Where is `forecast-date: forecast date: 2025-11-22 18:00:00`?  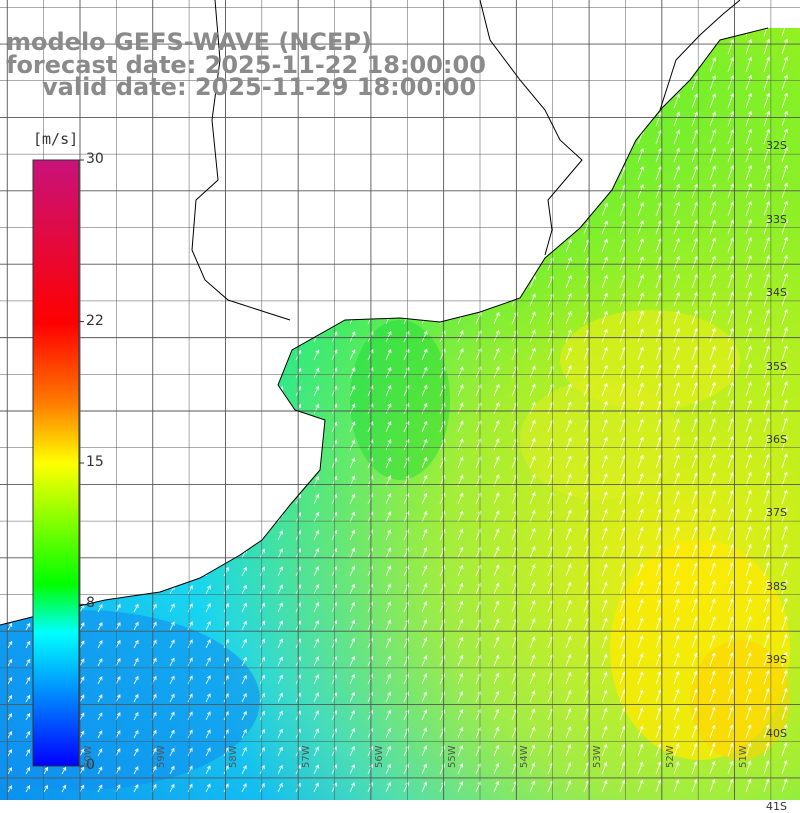 forecast-date: forecast date: 2025-11-22 18:00:00 is located at coordinates (246, 65).